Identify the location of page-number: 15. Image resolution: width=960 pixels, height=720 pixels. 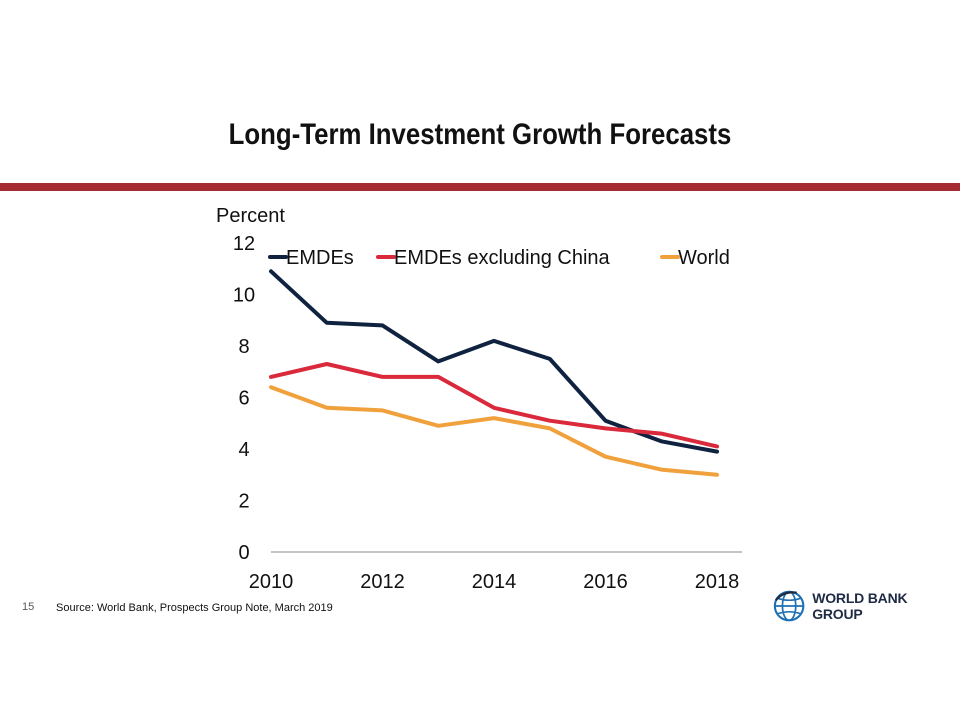
(28, 607).